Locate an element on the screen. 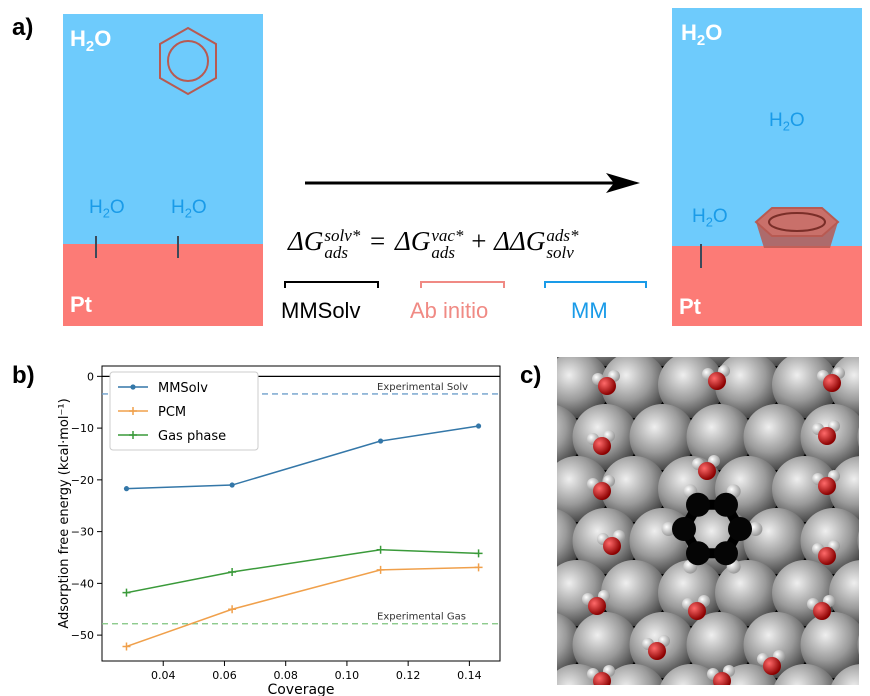  water-bond-left is located at coordinates (96, 247).